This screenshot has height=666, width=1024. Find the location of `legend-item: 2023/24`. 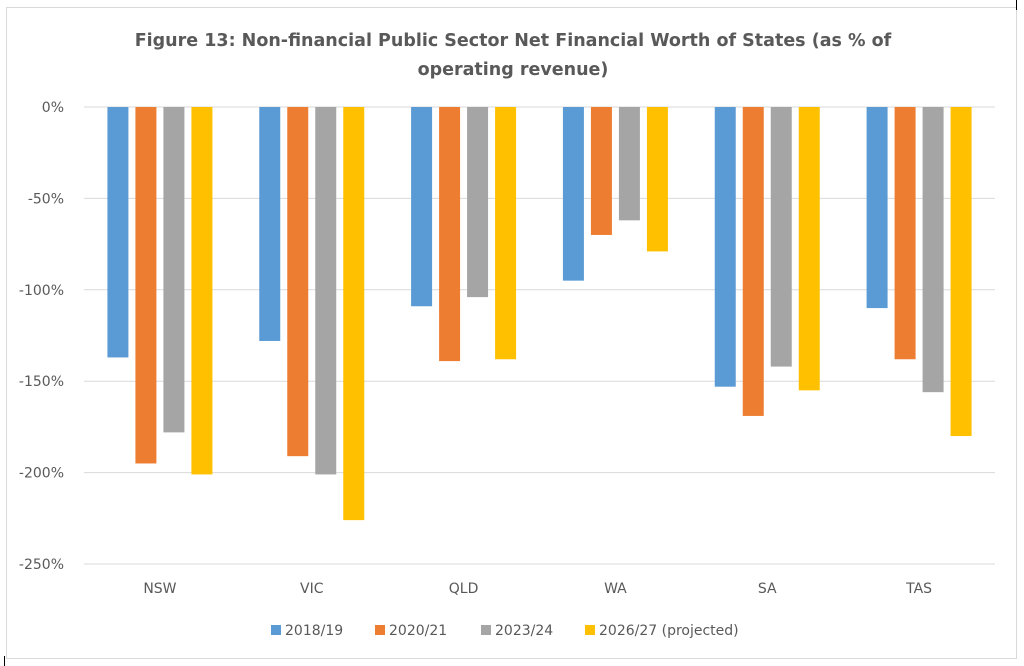

legend-item: 2023/24 is located at coordinates (517, 631).